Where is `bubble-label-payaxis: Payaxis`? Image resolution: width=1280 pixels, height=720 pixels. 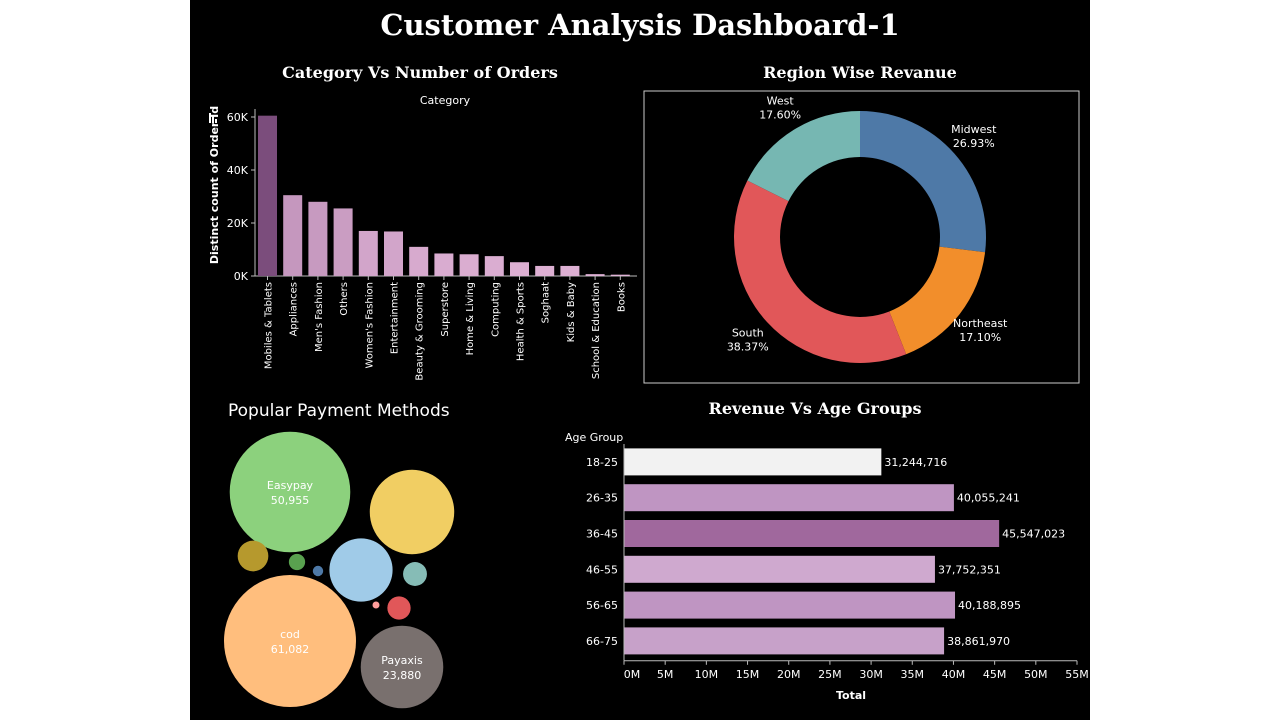
bubble-label-payaxis: Payaxis is located at coordinates (402, 660).